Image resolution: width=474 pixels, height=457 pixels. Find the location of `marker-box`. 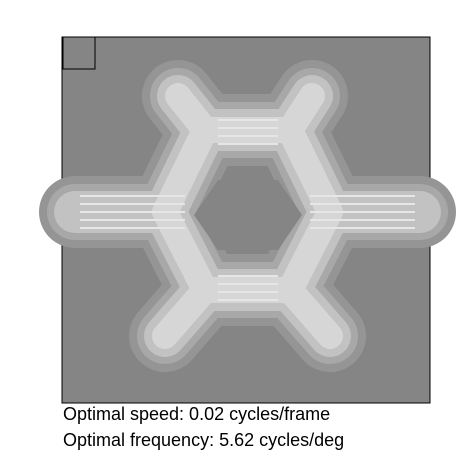

marker-box is located at coordinates (79, 53).